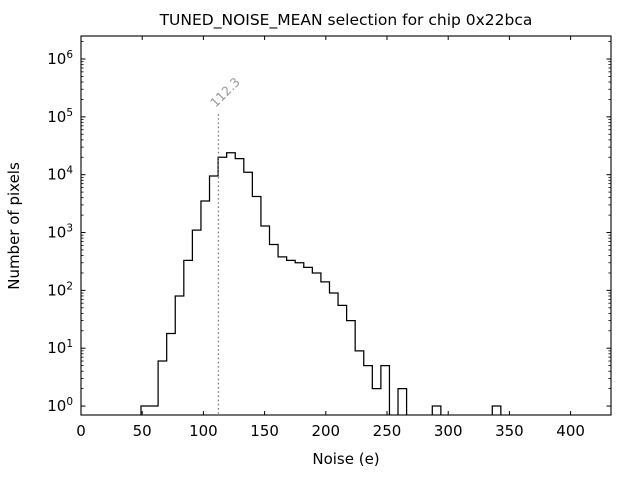 The height and width of the screenshot is (480, 640). I want to click on y-ticklabel-1e0: 10⁰, so click(60, 405).